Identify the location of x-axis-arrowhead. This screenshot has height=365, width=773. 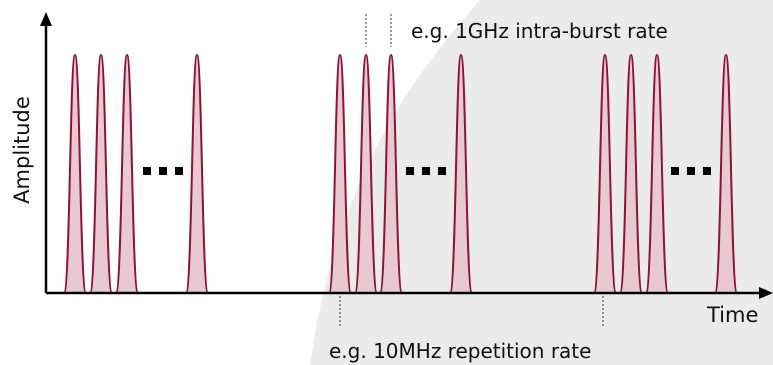
(766, 293).